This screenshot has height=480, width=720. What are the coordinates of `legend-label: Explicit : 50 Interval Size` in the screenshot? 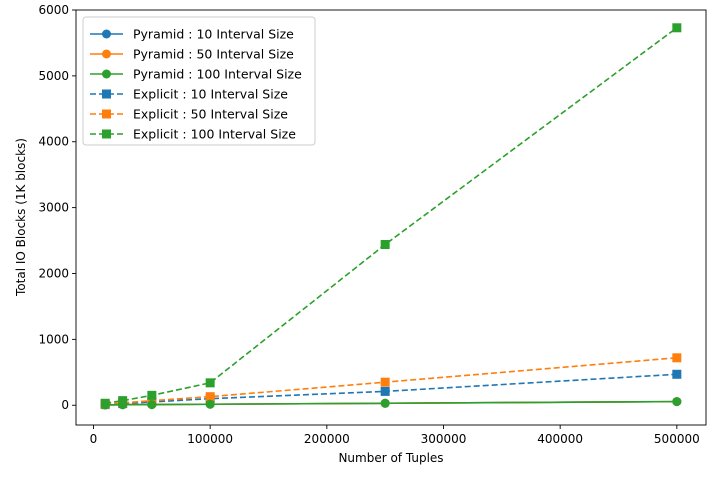 It's located at (210, 114).